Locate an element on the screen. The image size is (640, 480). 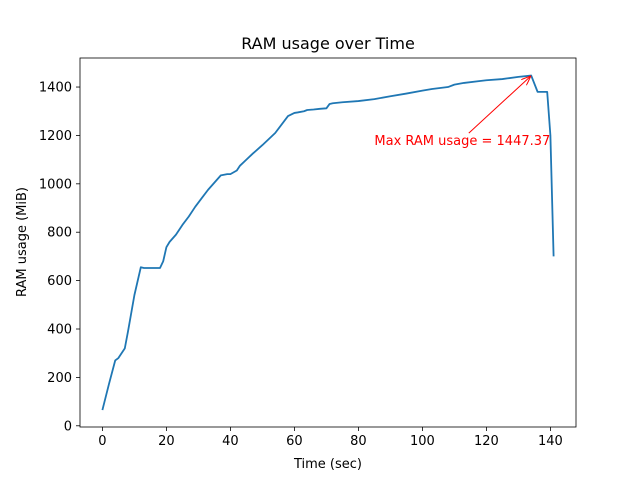
x-axis-label: Time (sec) is located at coordinates (327, 464).